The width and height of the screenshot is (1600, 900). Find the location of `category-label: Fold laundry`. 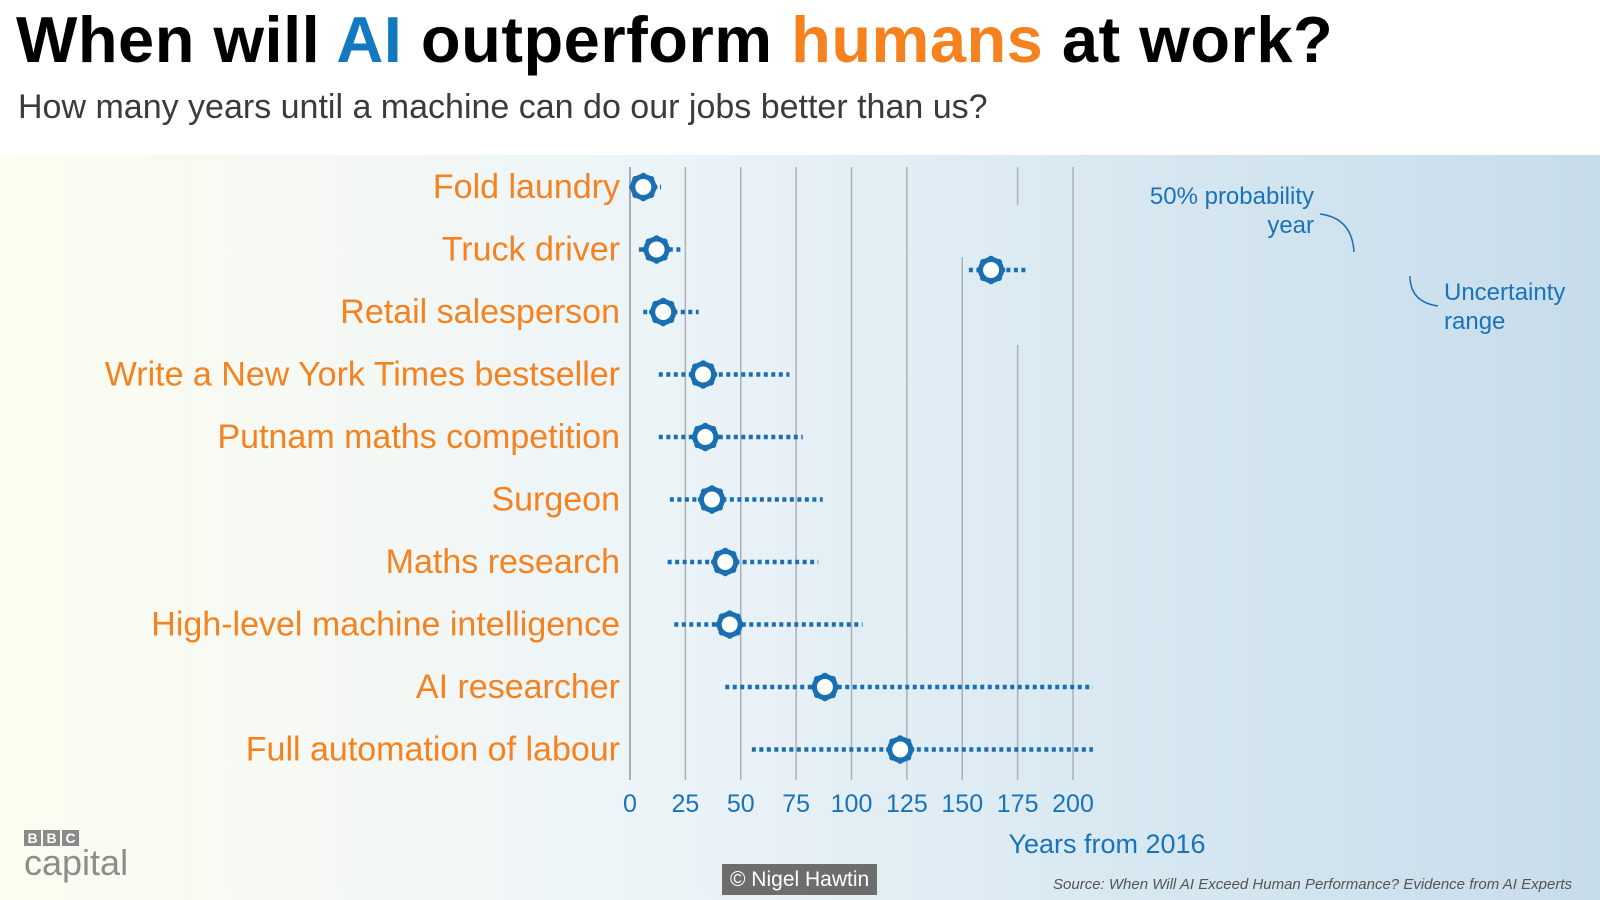

category-label: Fold laundry is located at coordinates (526, 187).